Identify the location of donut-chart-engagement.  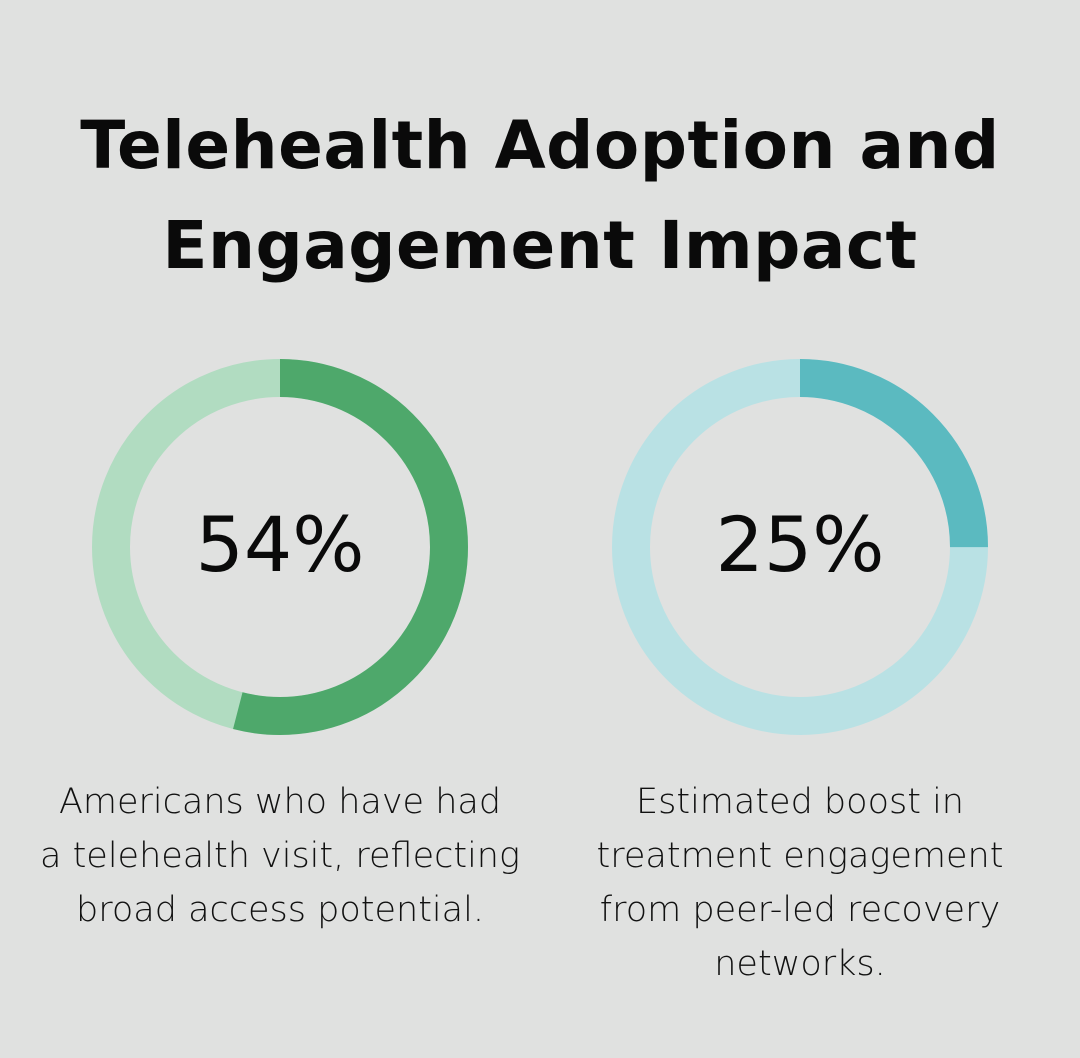
(800, 547).